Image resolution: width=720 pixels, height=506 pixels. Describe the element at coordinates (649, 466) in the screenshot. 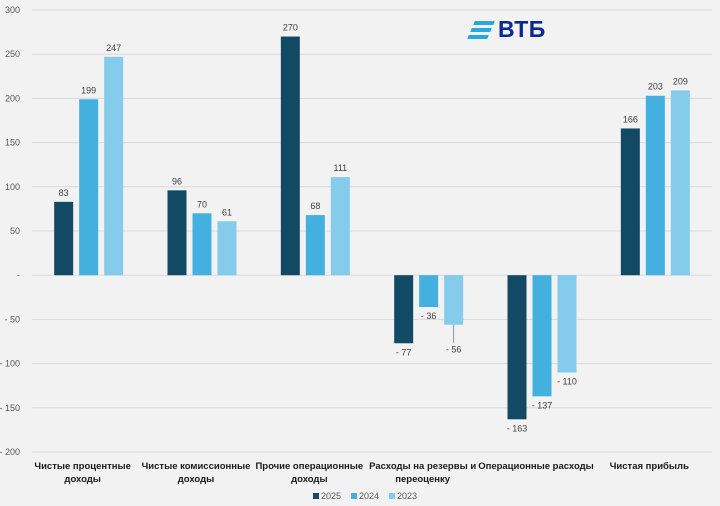

I see `category-label: Чистая прибыль` at that location.